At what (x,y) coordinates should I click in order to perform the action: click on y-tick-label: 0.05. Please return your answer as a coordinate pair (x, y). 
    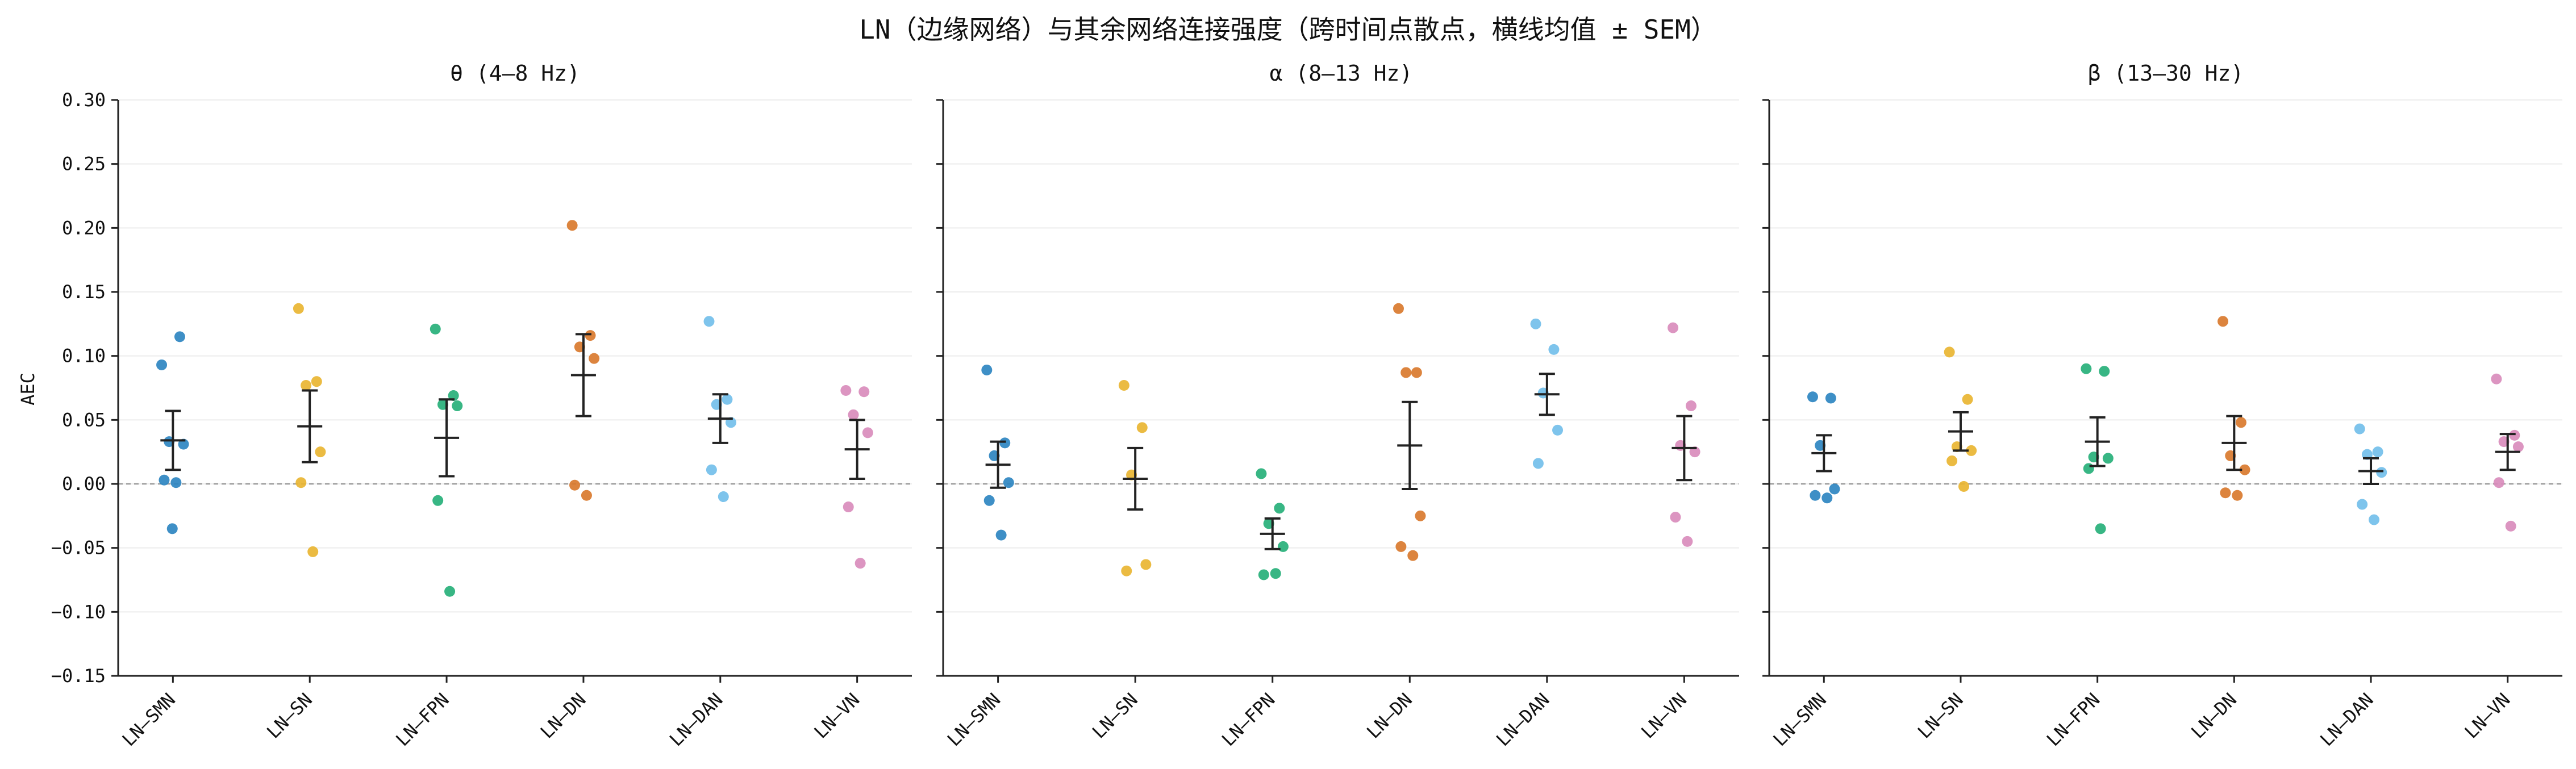
    Looking at the image, I should click on (84, 420).